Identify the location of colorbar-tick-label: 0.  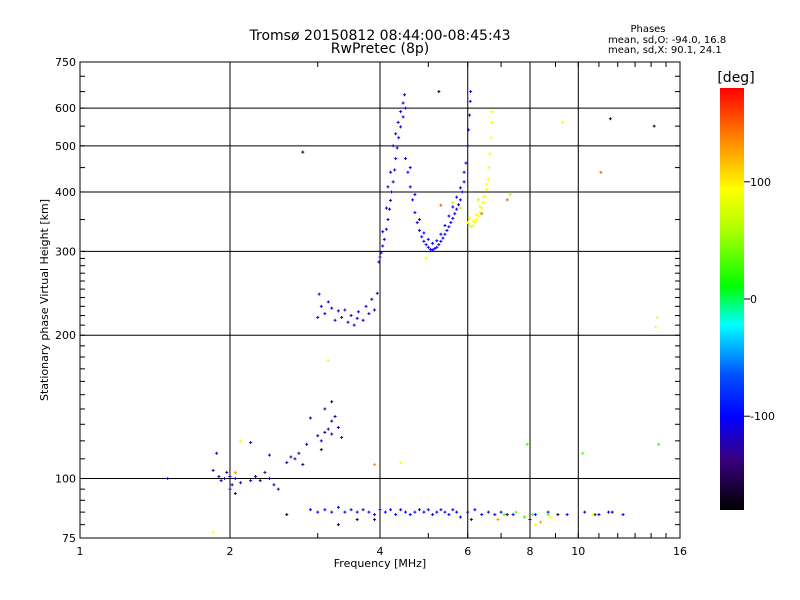
(753, 299).